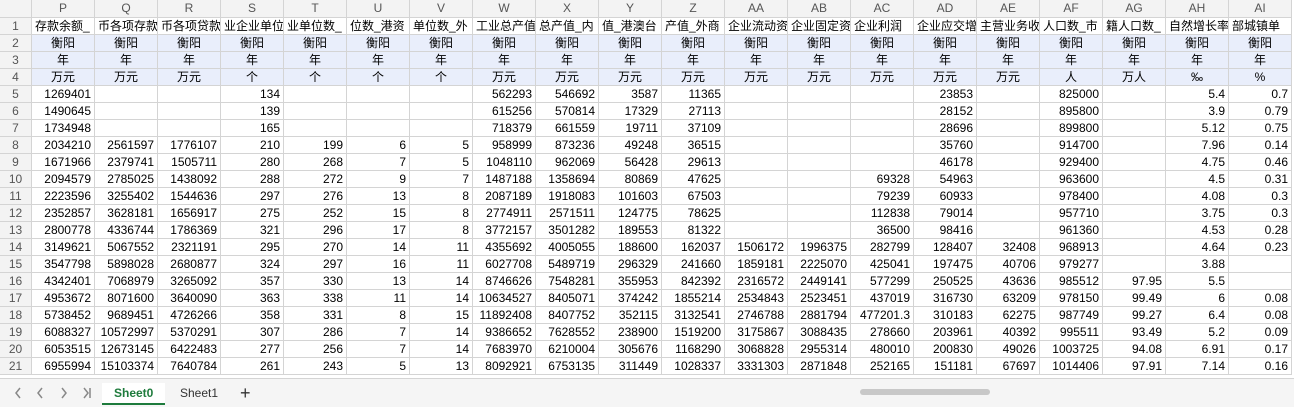 Image resolution: width=1294 pixels, height=407 pixels. Describe the element at coordinates (378, 230) in the screenshot. I see `cell: 17` at that location.